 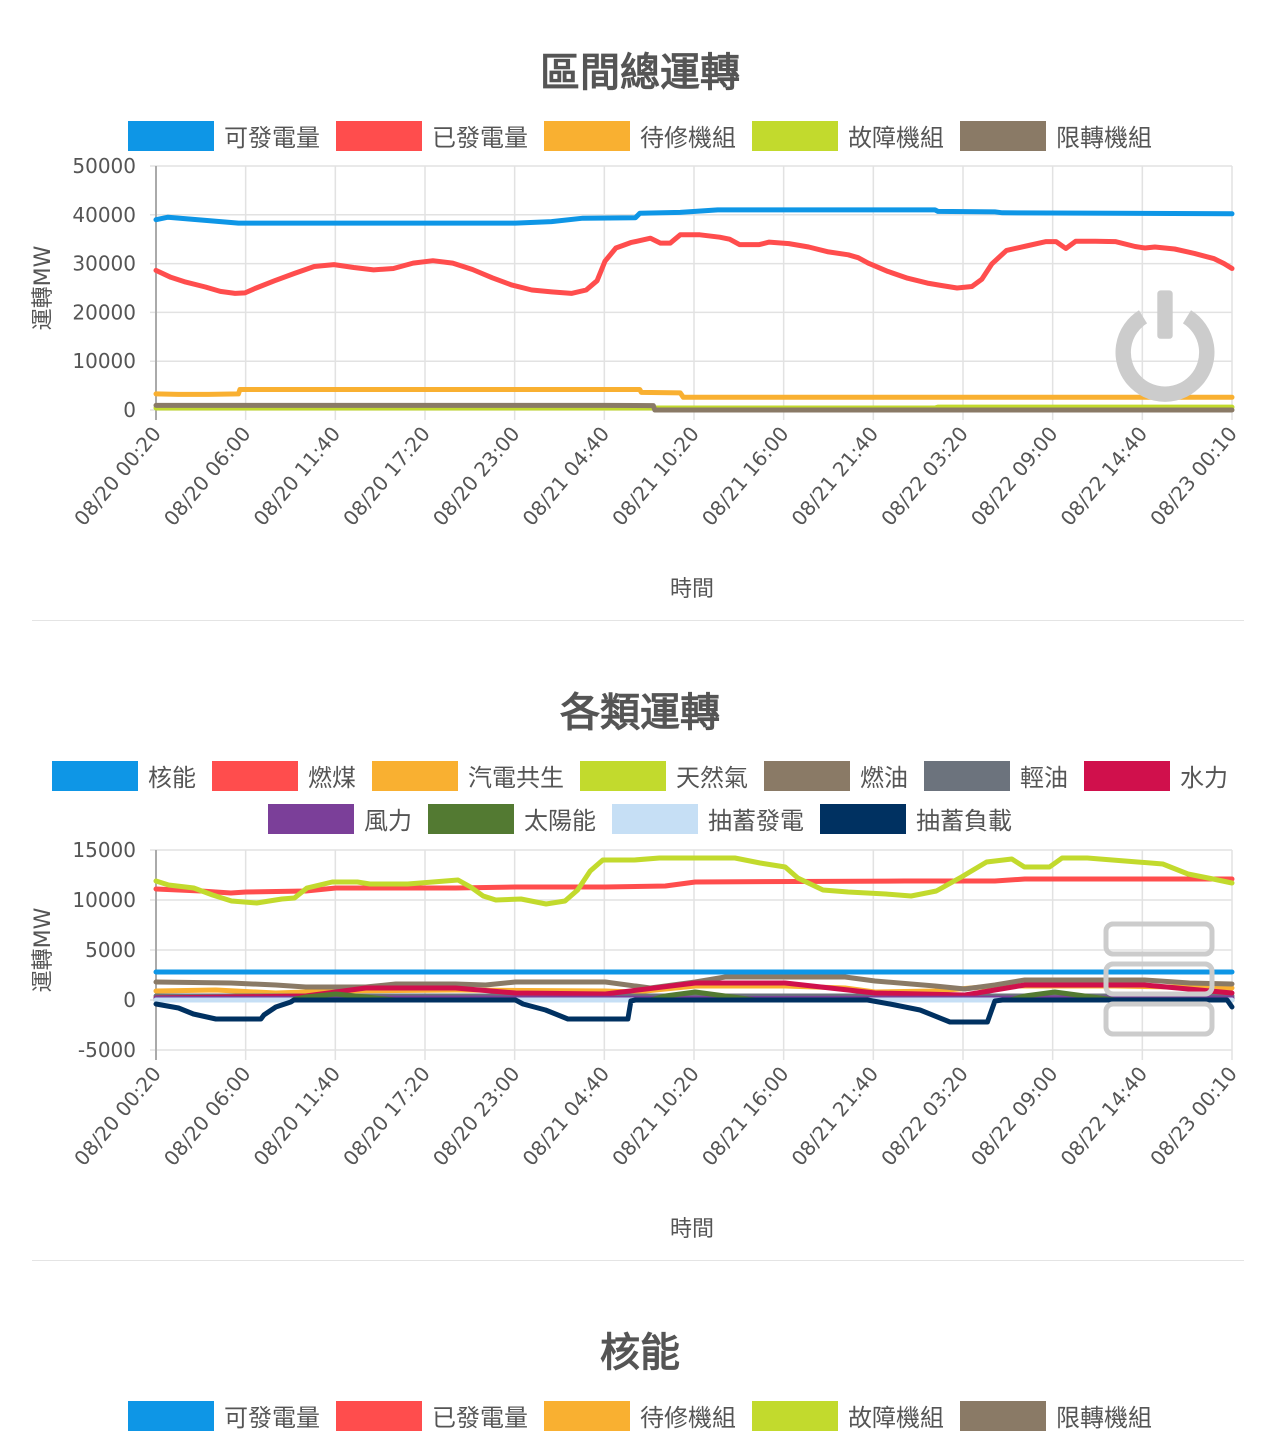 I want to click on legend-item-types-1: 燃煤, so click(x=284, y=775).